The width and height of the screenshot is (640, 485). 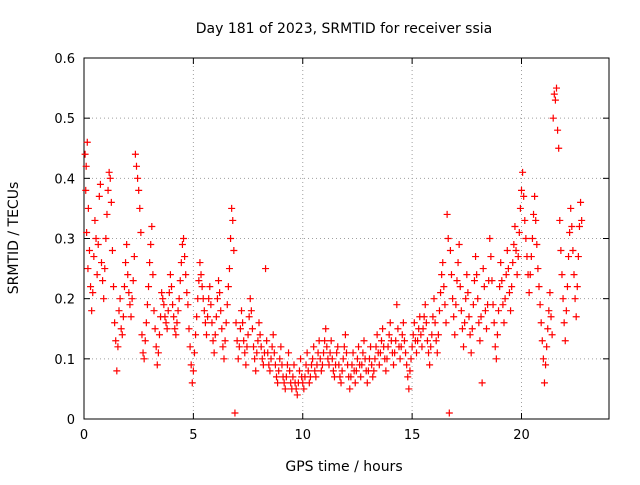 What do you see at coordinates (64, 119) in the screenshot?
I see `y-tick-label: 0.5` at bounding box center [64, 119].